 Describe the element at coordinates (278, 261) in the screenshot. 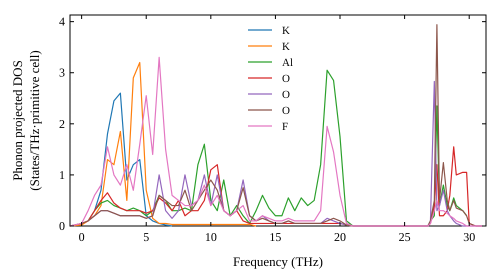

I see `x-axis-title: Frequency (THz)` at that location.